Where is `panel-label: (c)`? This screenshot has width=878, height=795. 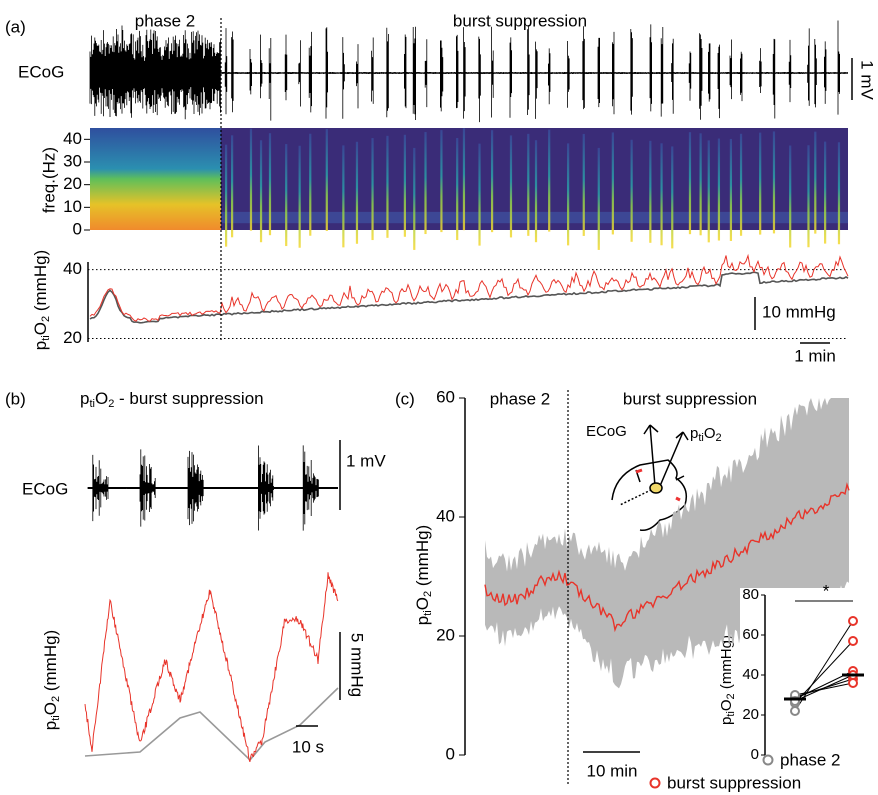 panel-label: (c) is located at coordinates (405, 398).